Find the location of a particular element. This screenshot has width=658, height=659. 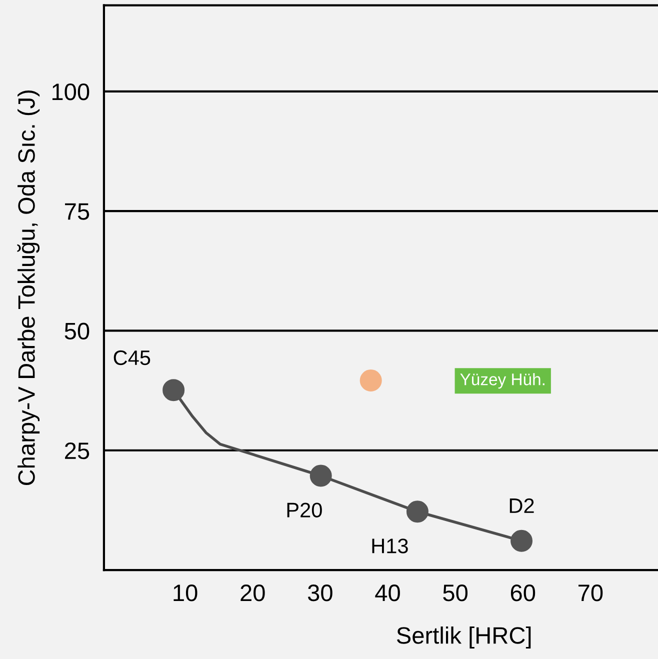

annotation: C45 is located at coordinates (132, 358).